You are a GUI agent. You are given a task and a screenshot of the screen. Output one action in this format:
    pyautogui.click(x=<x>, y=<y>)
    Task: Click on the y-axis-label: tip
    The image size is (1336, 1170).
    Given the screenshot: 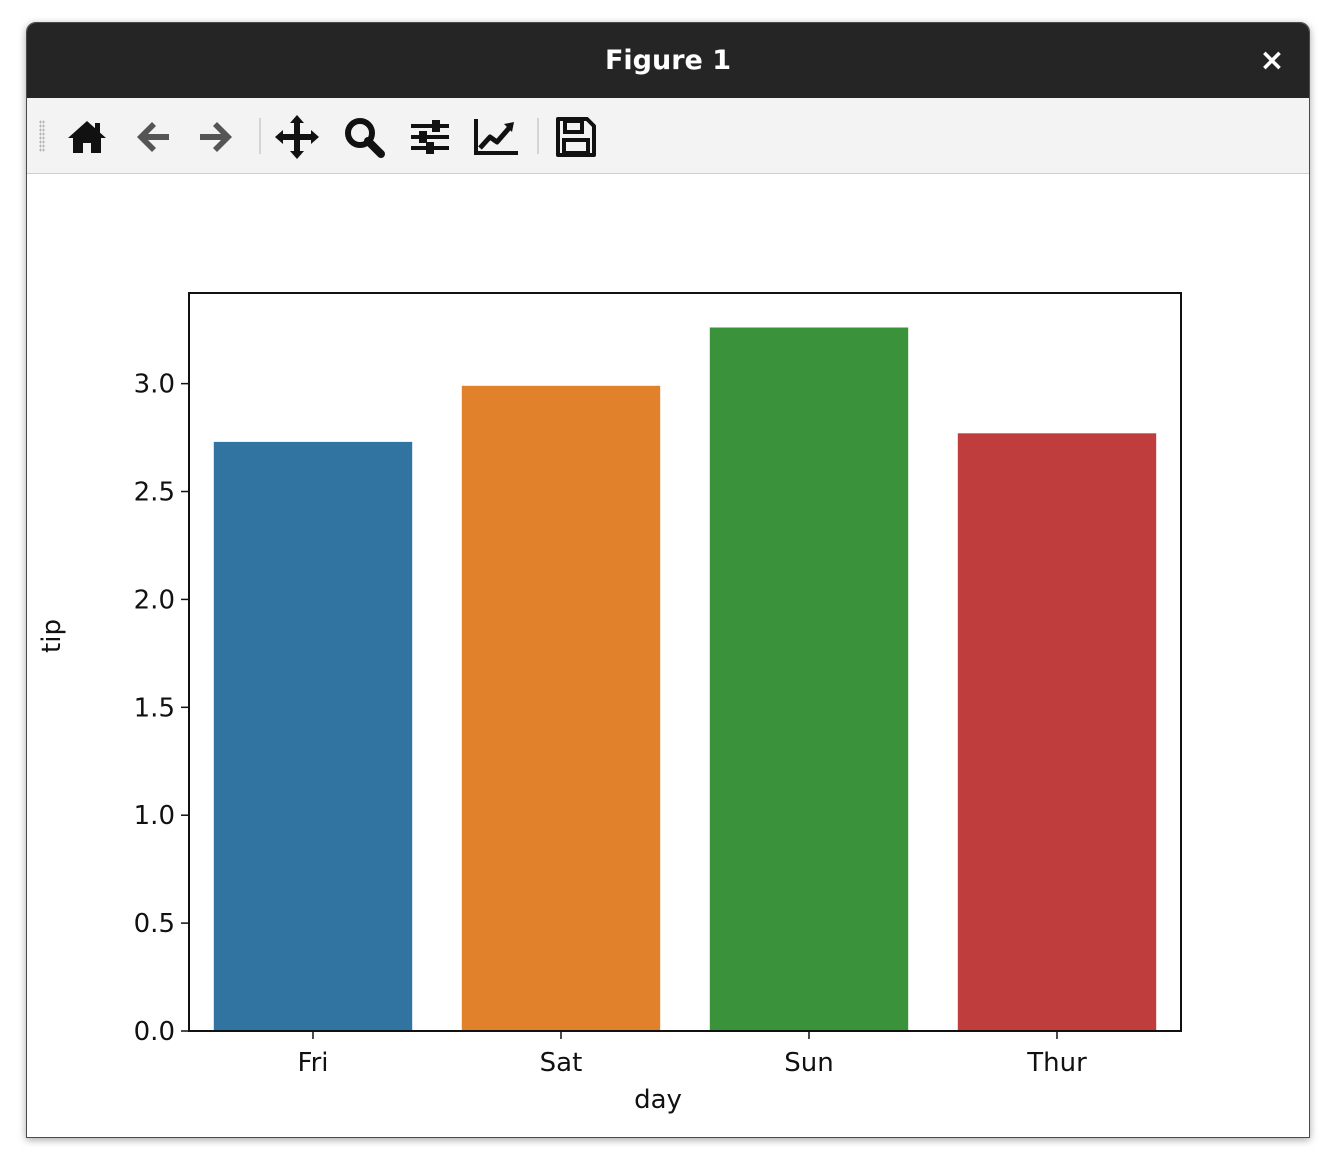 What is the action you would take?
    pyautogui.click(x=52, y=636)
    